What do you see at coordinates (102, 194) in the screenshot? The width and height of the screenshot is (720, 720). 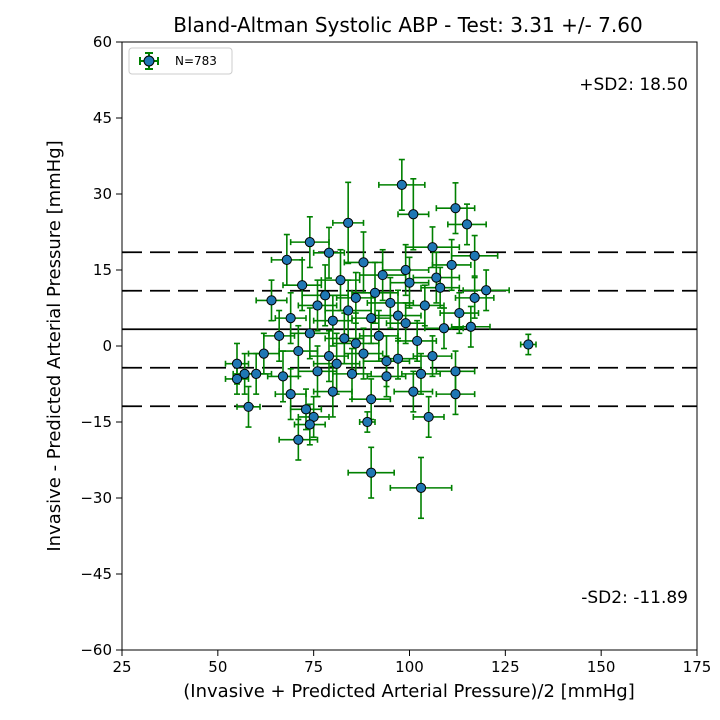 I see `y-tick-label: 30` at bounding box center [102, 194].